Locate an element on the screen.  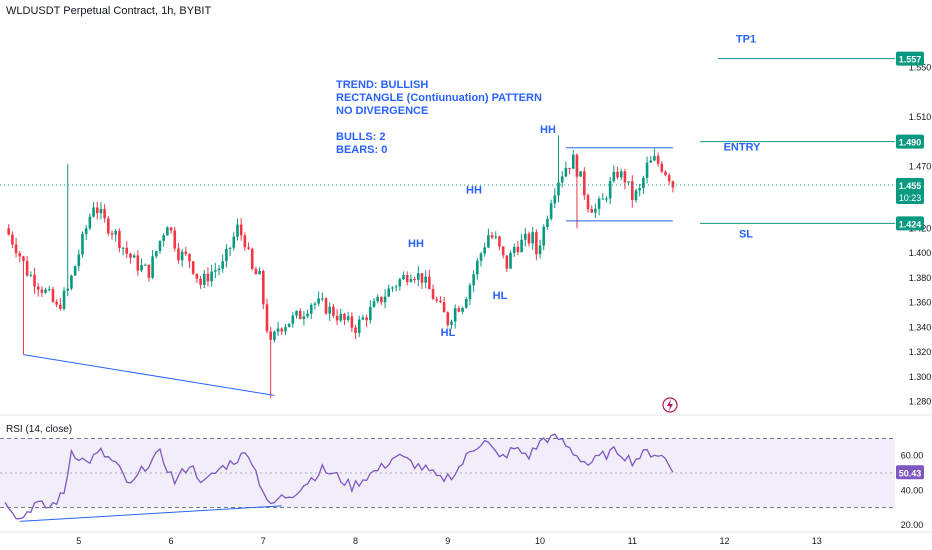
divergence-line: NO DIVERGENCE is located at coordinates (382, 111).